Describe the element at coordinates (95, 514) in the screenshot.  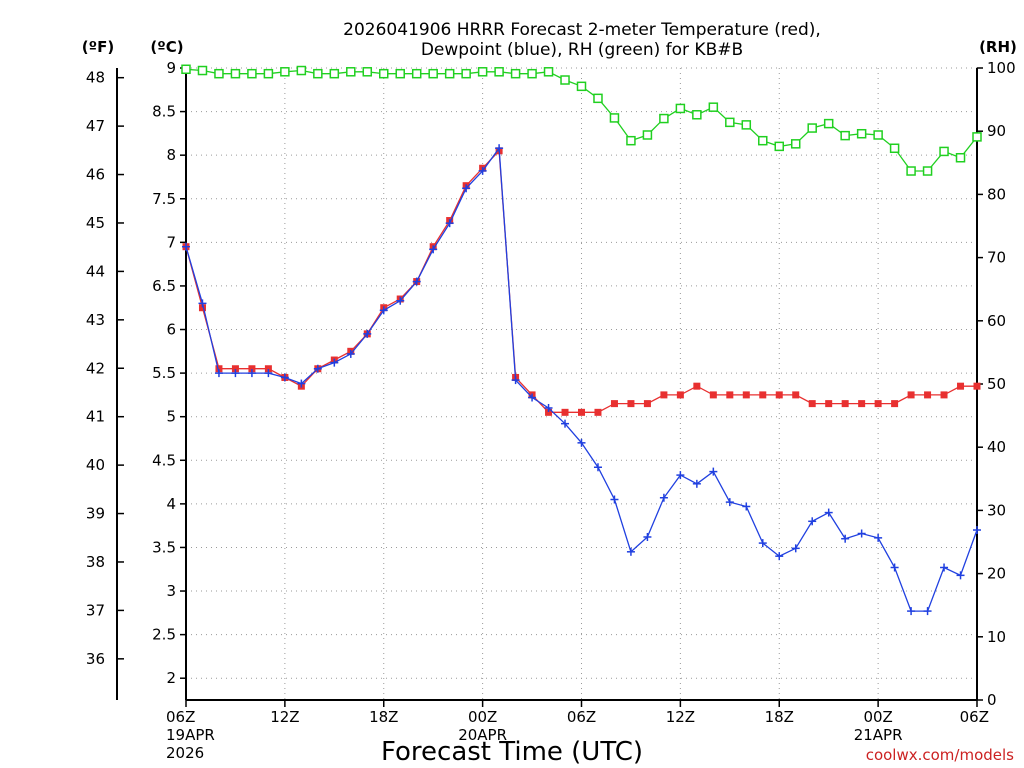
I see `fahrenheit-tick-label: 39` at that location.